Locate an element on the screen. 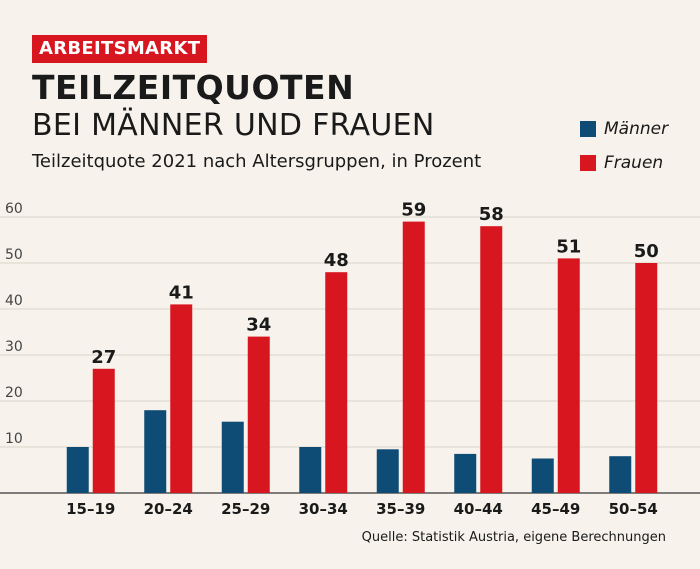  chart-title: TEILZEITQUOTEN is located at coordinates (193, 87).